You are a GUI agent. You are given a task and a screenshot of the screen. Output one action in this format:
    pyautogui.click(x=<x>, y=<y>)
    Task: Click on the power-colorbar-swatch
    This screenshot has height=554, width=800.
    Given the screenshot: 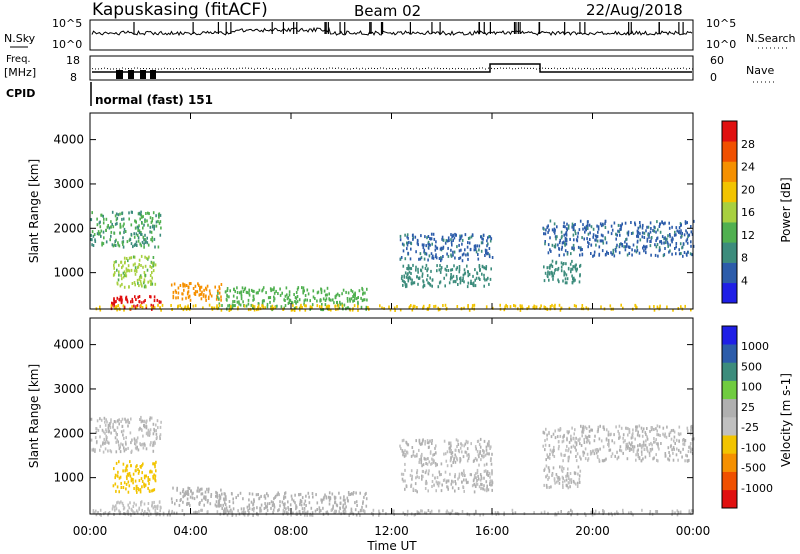 What is the action you would take?
    pyautogui.click(x=729, y=171)
    